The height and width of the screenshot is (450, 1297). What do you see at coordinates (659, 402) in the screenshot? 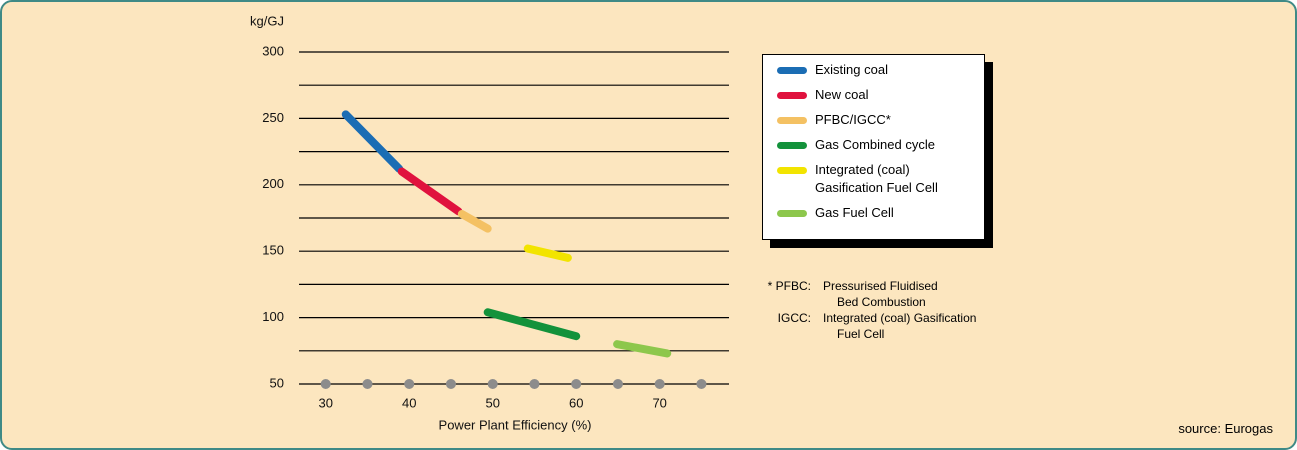
I see `x-tick-label: 70` at bounding box center [659, 402].